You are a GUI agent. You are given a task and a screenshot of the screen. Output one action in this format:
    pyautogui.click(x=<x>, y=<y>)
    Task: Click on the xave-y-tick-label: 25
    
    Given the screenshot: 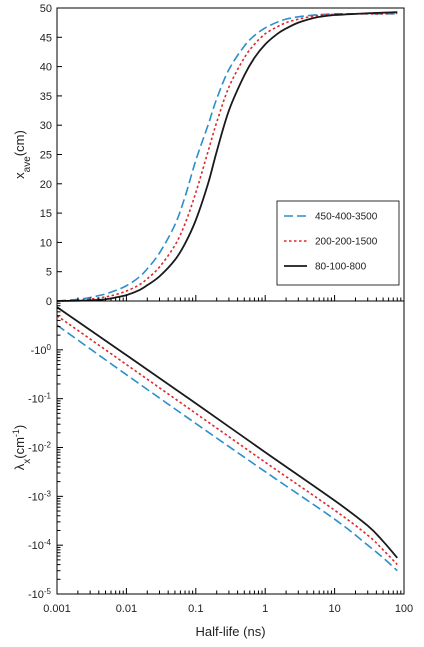 What is the action you would take?
    pyautogui.click(x=46, y=156)
    